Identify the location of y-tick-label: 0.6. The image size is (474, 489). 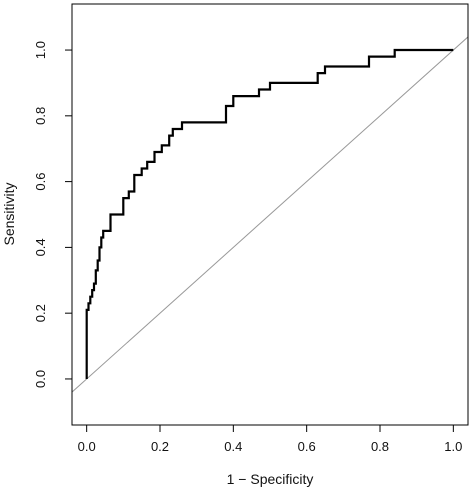
(40, 182).